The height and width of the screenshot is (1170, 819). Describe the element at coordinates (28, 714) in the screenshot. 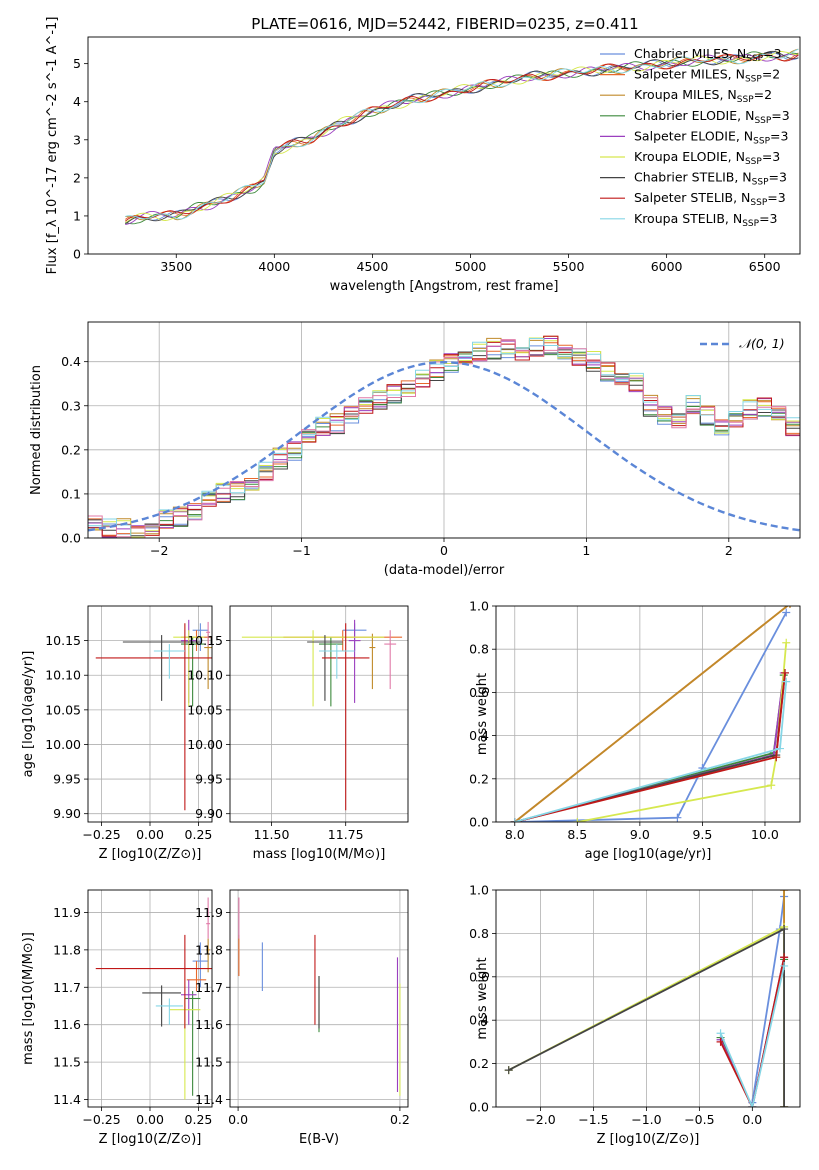

I see `y-axis-label: age [log10(age/yr)]` at that location.